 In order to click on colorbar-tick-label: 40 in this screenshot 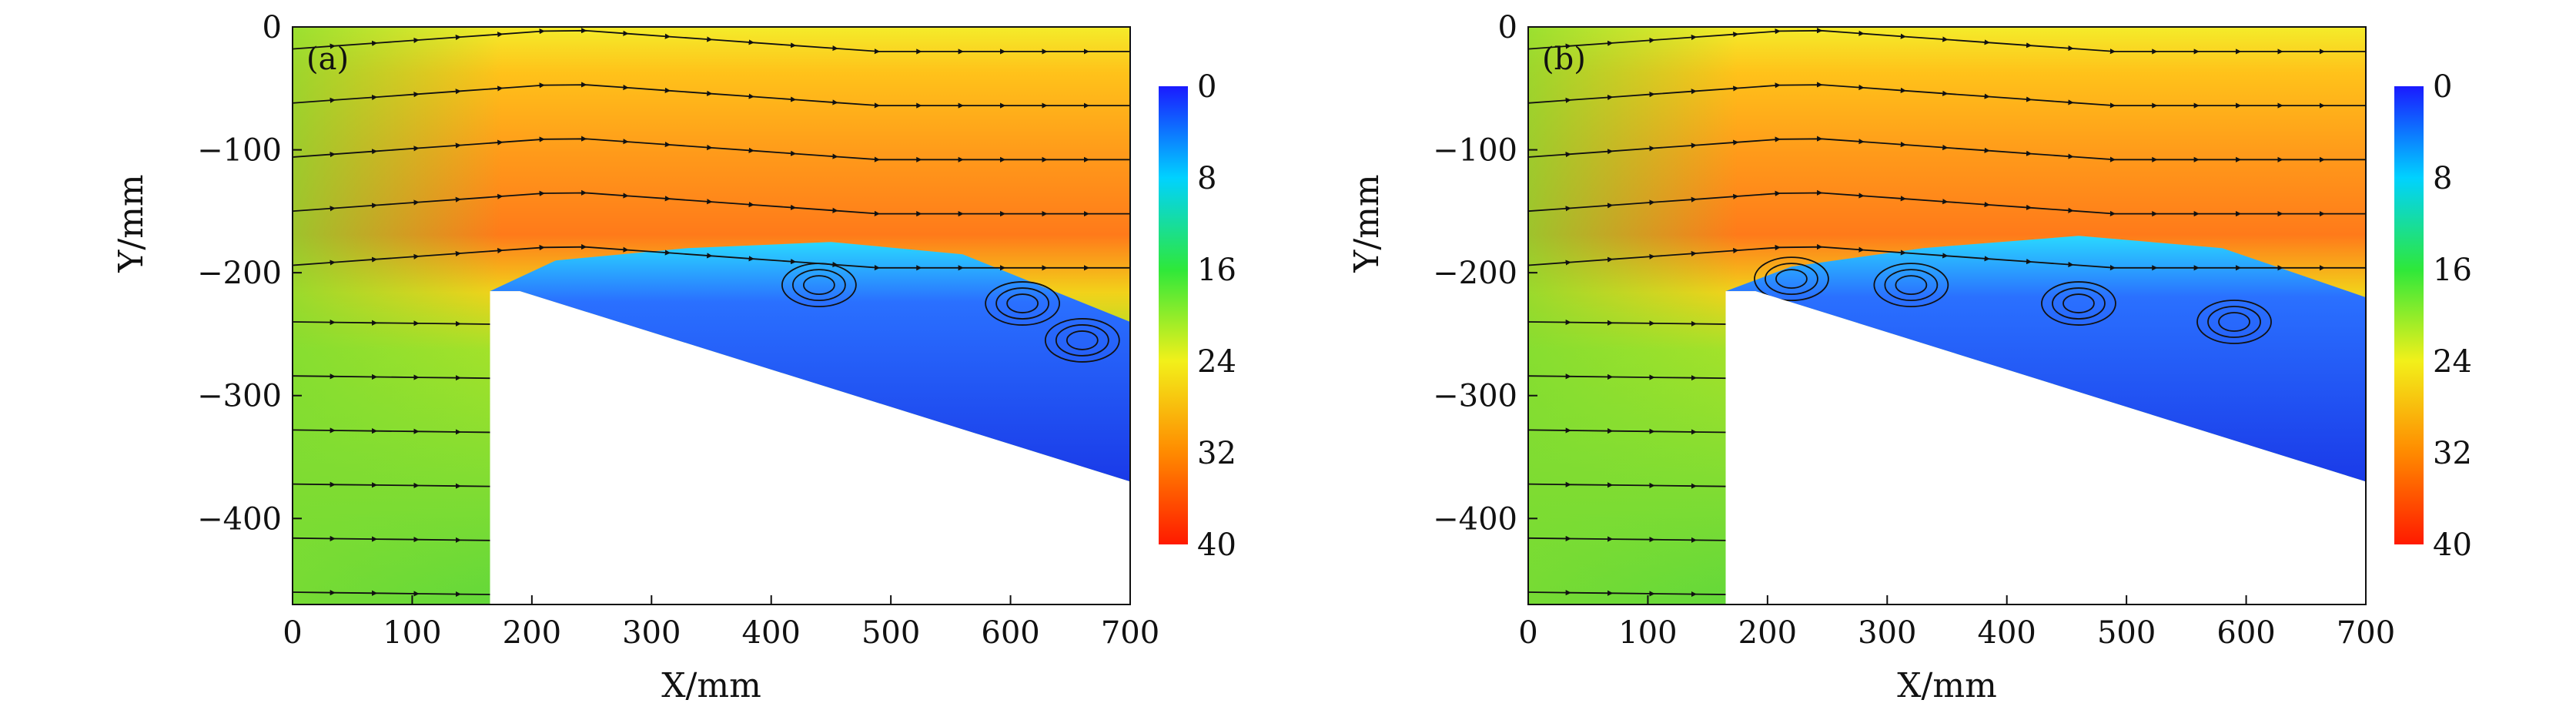, I will do `click(2452, 545)`.